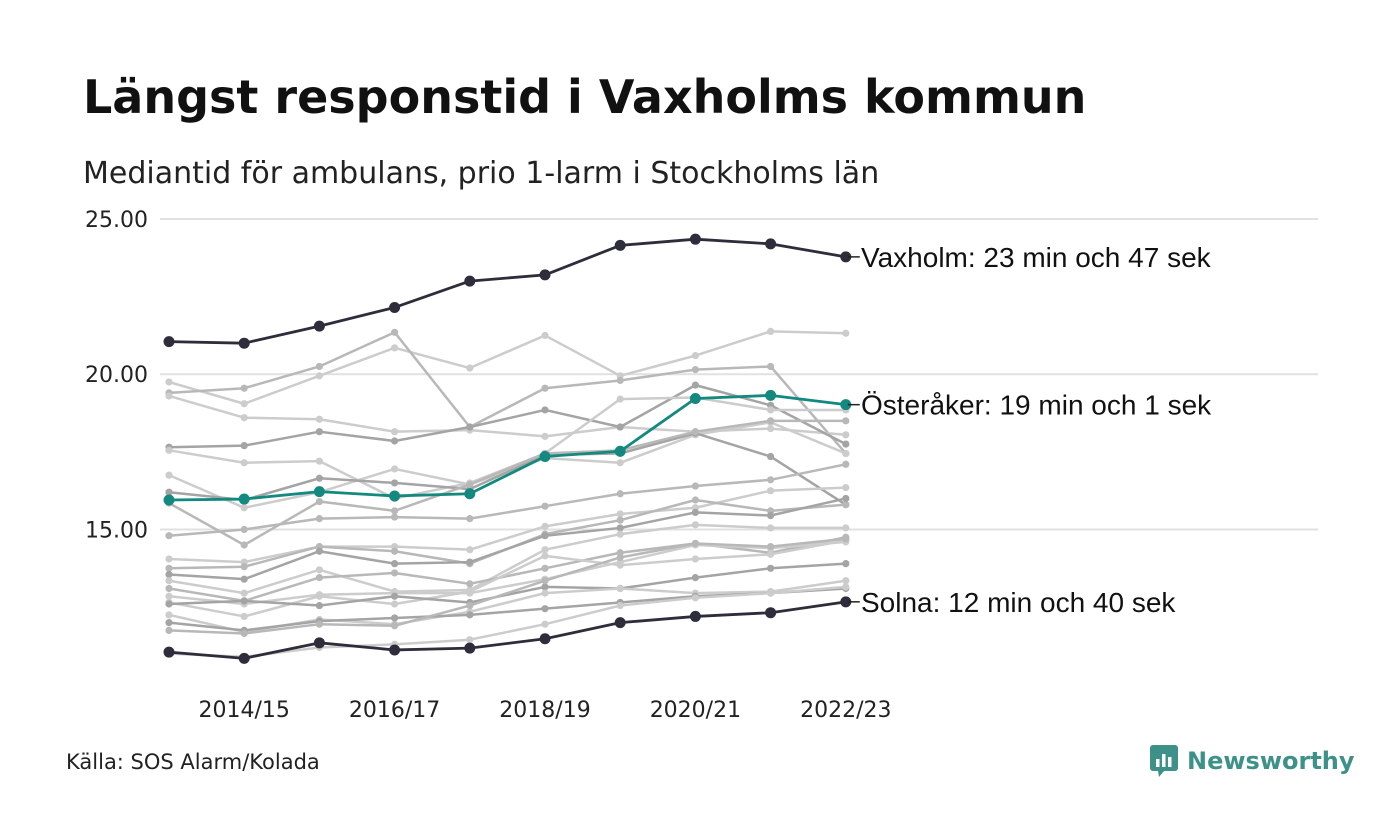  I want to click on chart-title: Längst responstid i Vaxholms kommun, so click(585, 97).